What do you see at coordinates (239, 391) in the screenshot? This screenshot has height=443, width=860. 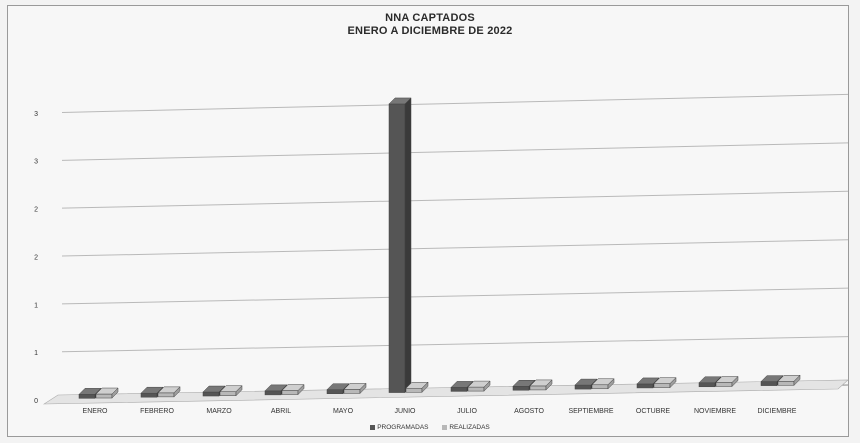 I see `bar-side-realizadas-marzo` at bounding box center [239, 391].